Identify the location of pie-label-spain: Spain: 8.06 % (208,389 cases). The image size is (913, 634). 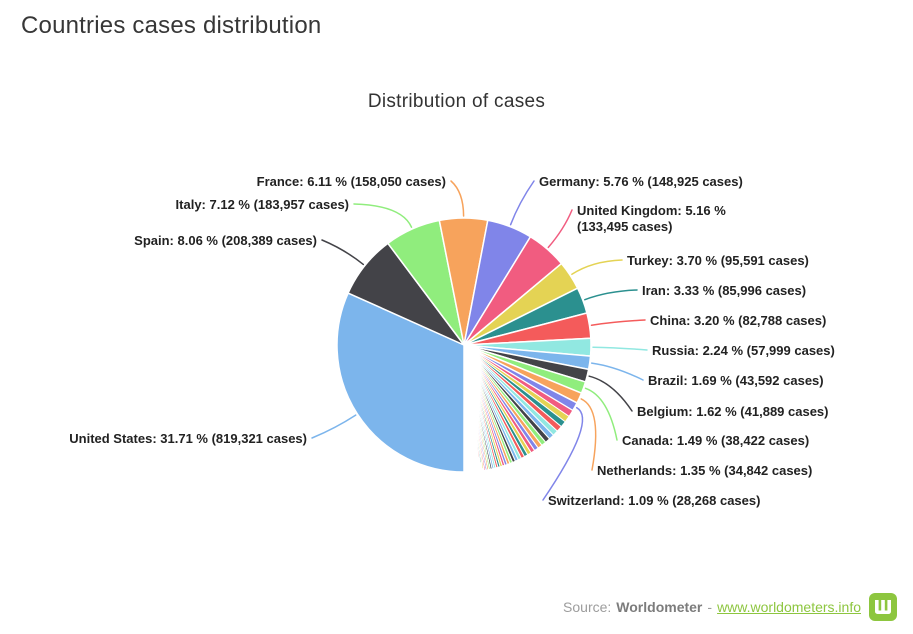
(225, 240).